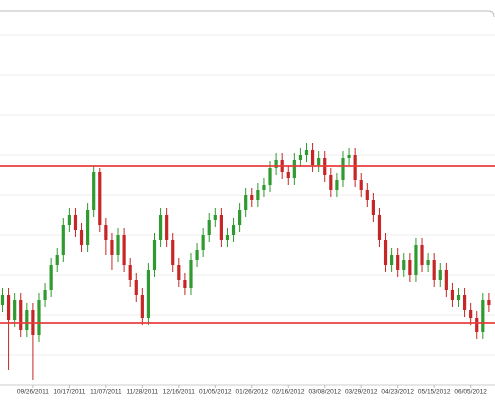 Image resolution: width=495 pixels, height=400 pixels. I want to click on x-tick-label: 10/17/2011, so click(69, 392).